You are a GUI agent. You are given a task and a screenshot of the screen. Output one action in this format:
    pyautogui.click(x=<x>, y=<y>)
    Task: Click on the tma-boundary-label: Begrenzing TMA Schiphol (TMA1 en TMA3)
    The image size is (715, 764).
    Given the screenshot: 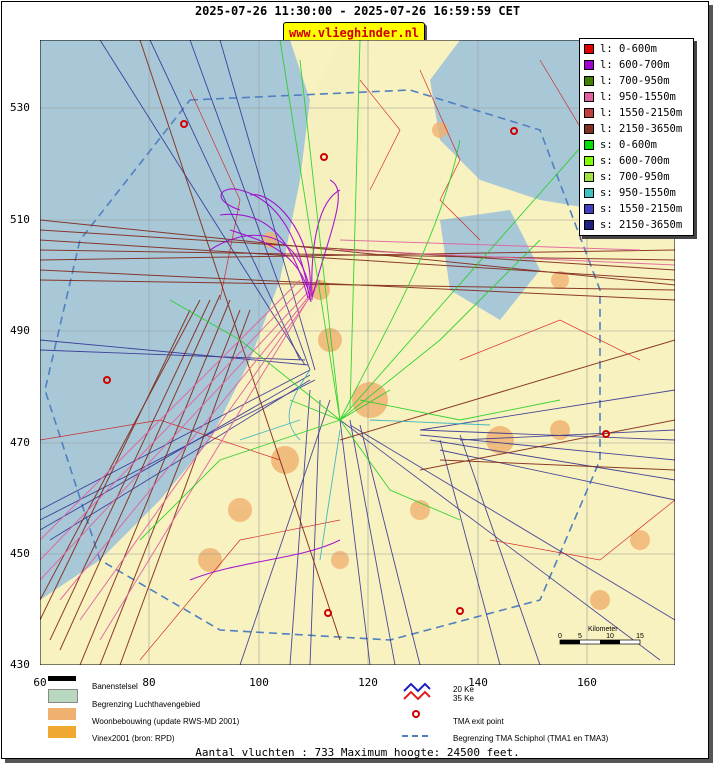 What is the action you would take?
    pyautogui.click(x=531, y=738)
    